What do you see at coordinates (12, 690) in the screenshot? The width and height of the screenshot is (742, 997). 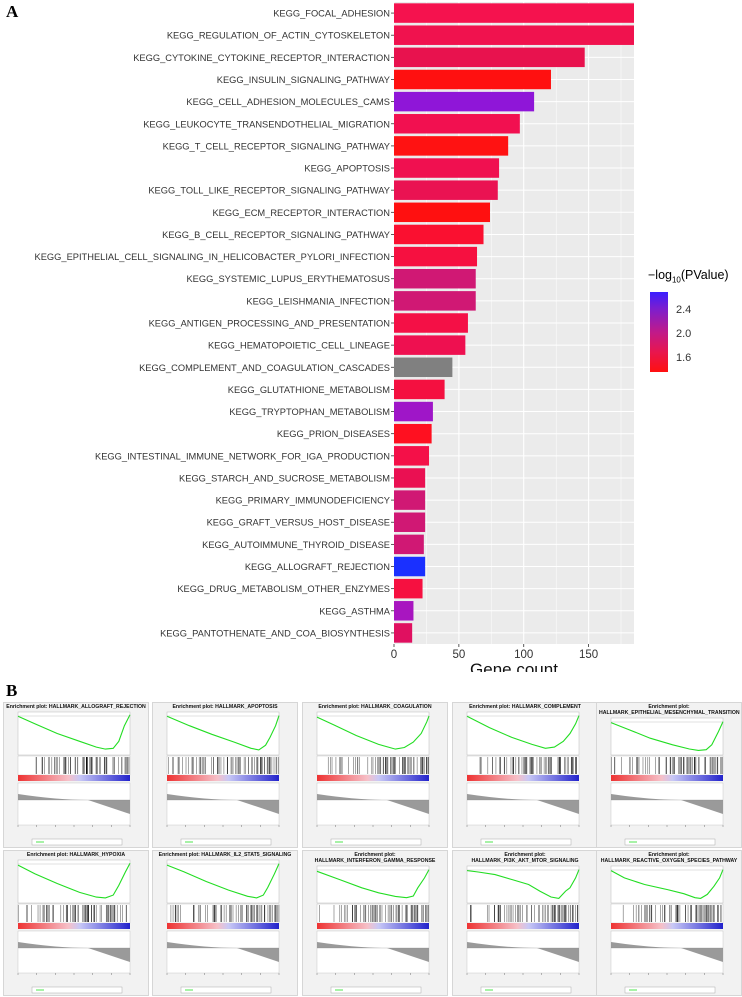 I see `panel-label-b: B` at bounding box center [12, 690].